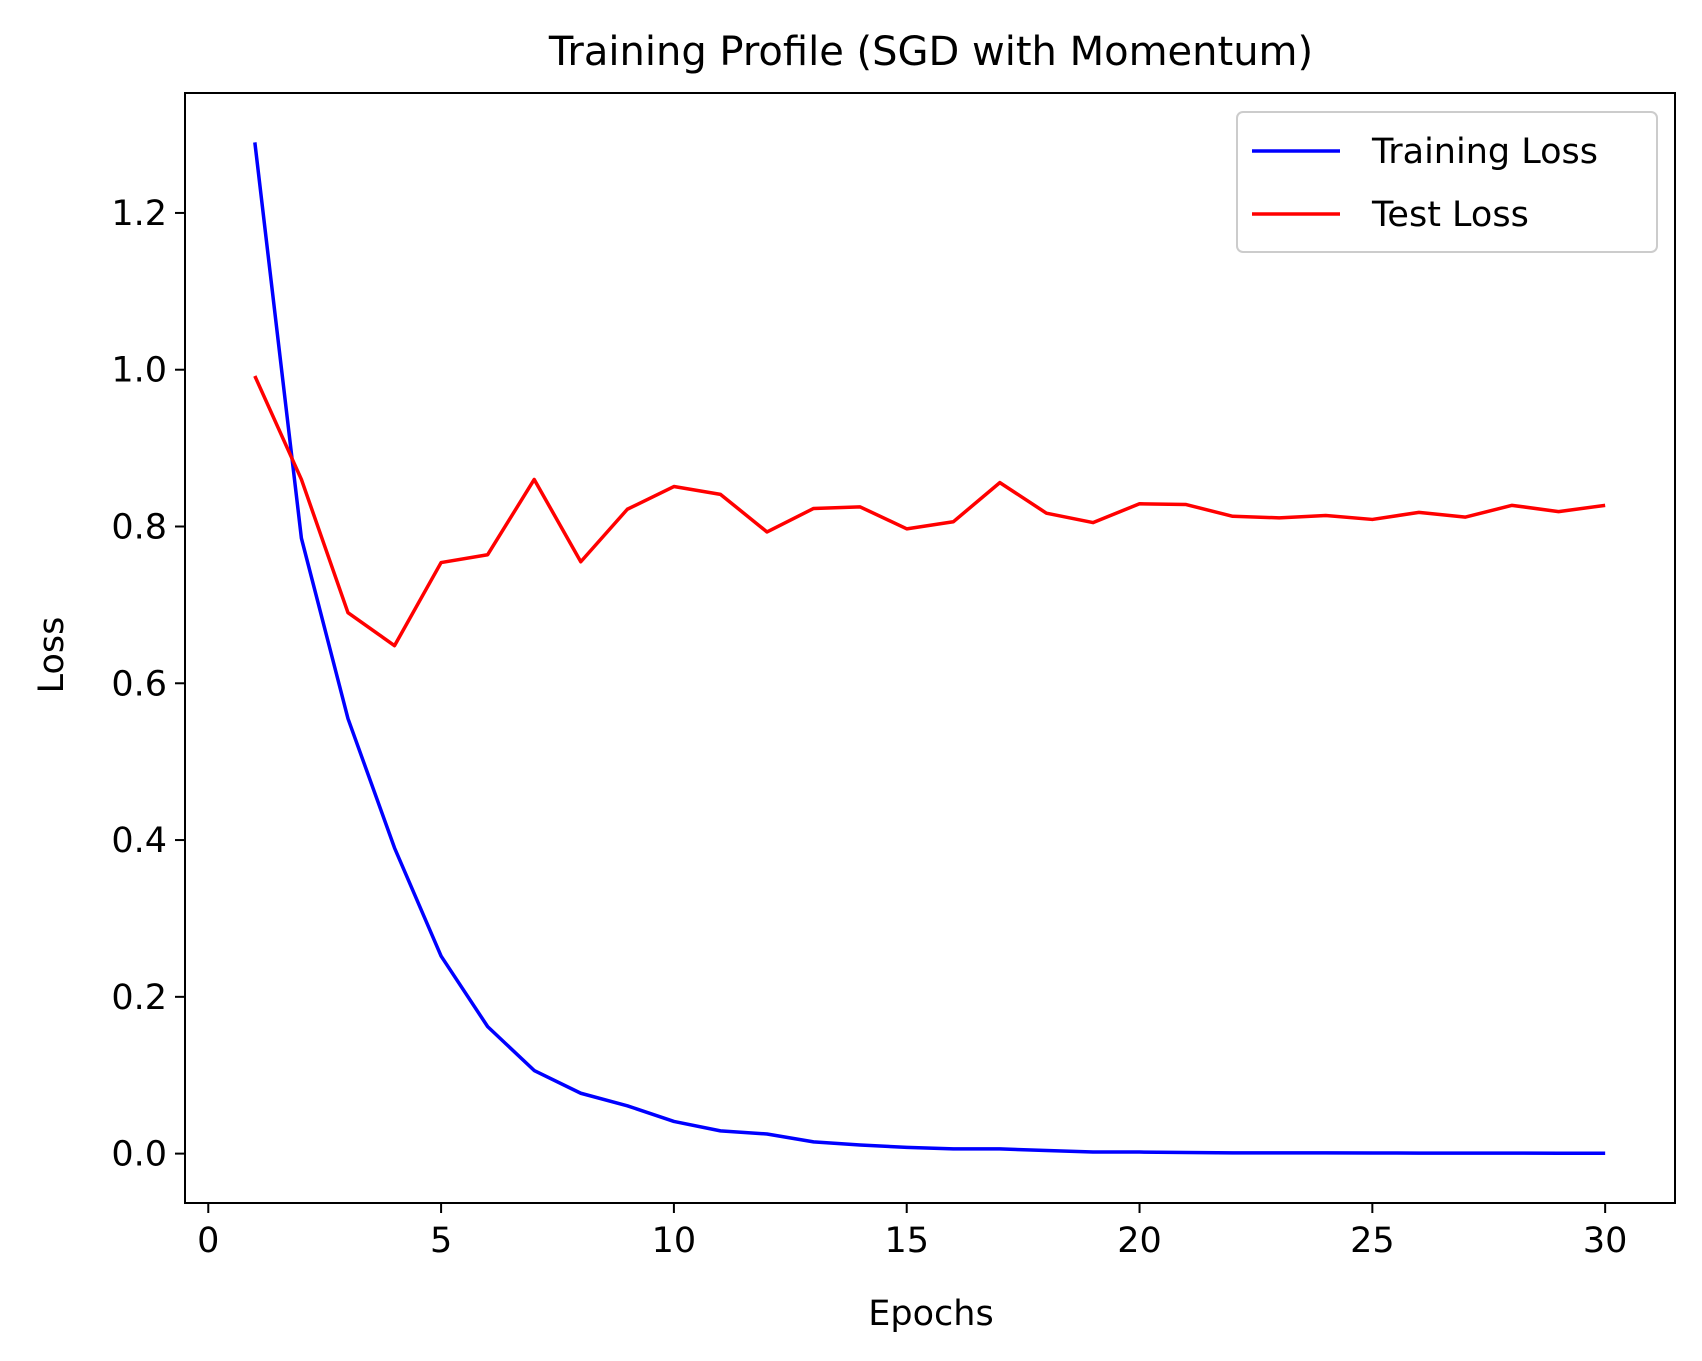 This screenshot has height=1361, width=1702. Describe the element at coordinates (139, 527) in the screenshot. I see `y-tick-label: 0.8` at that location.